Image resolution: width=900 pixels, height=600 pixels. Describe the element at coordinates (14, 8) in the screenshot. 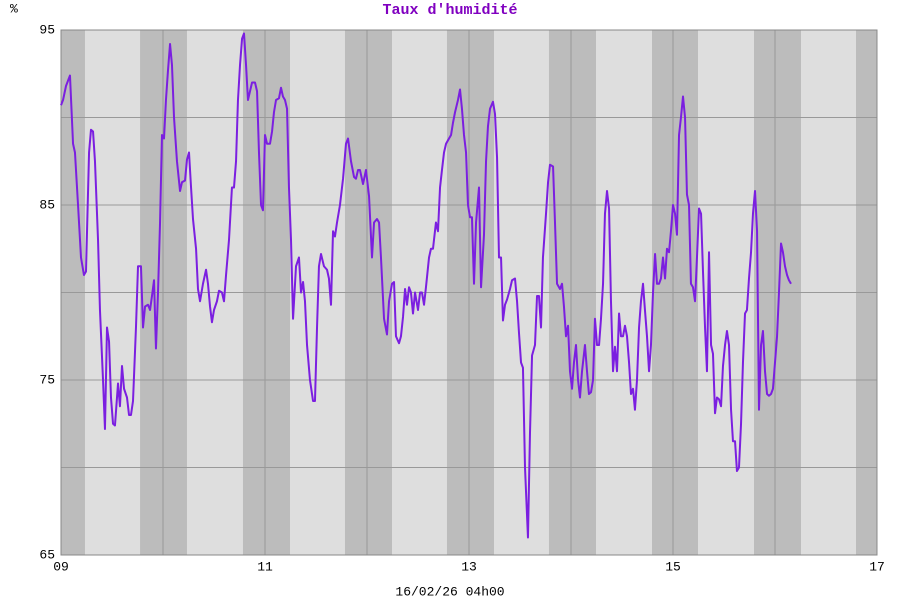

I see `y-axis-label: %` at that location.